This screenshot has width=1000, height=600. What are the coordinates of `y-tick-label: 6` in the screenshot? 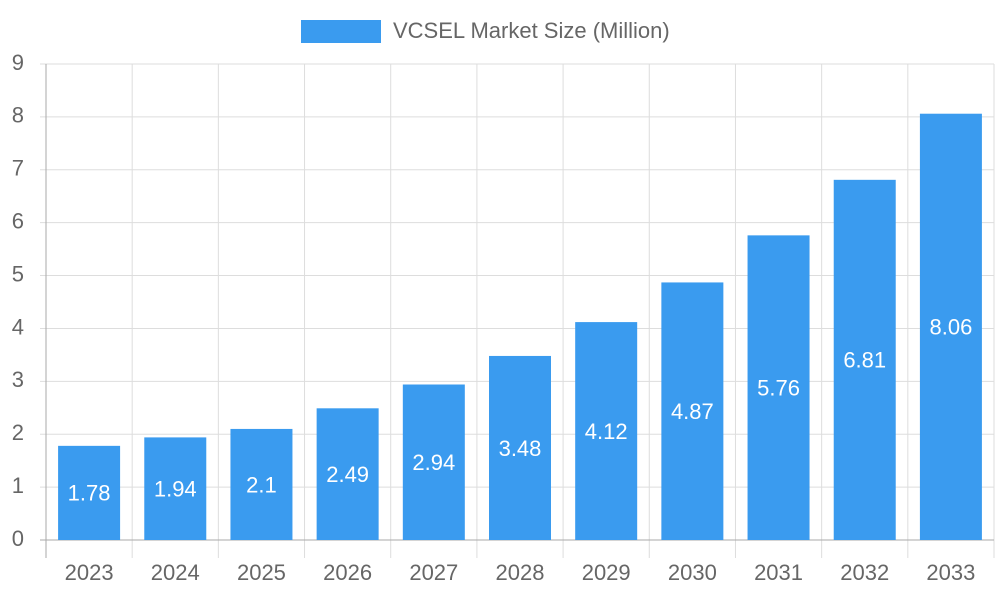 It's located at (18, 220).